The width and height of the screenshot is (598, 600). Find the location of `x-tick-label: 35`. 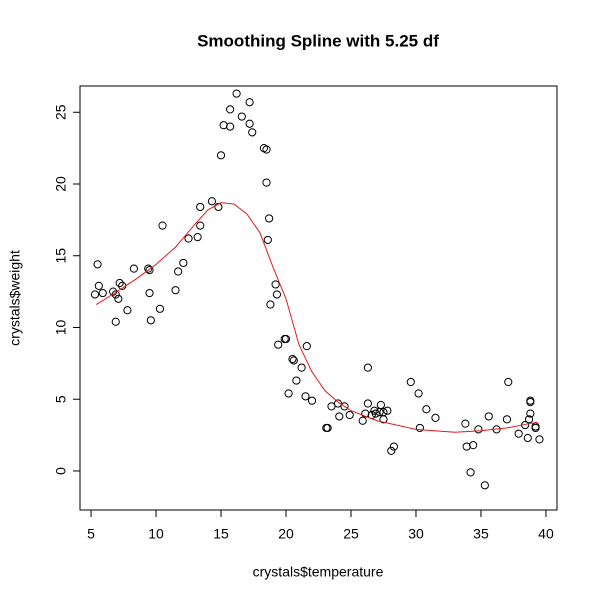

x-tick-label: 35 is located at coordinates (481, 534).